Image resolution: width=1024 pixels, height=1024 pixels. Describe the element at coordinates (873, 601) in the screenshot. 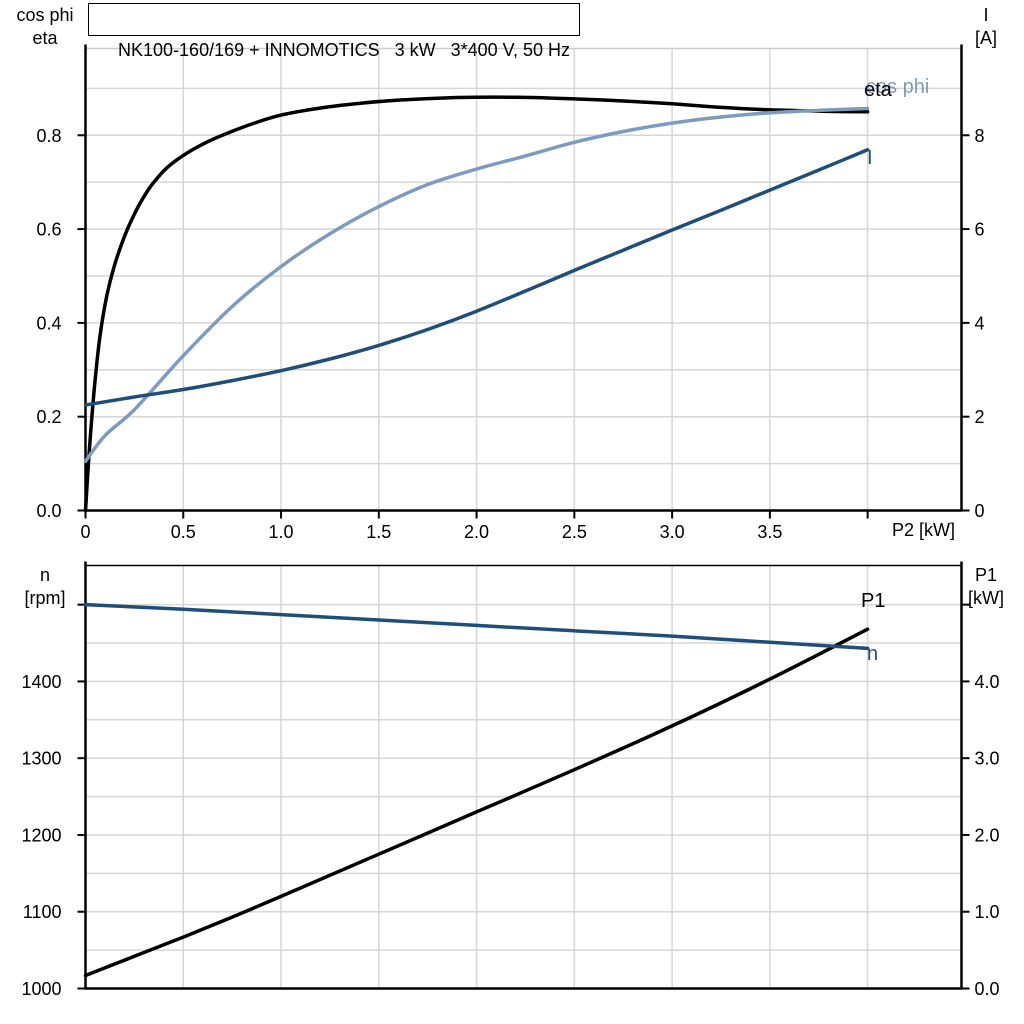

I see `curve-label-p1: P1` at that location.